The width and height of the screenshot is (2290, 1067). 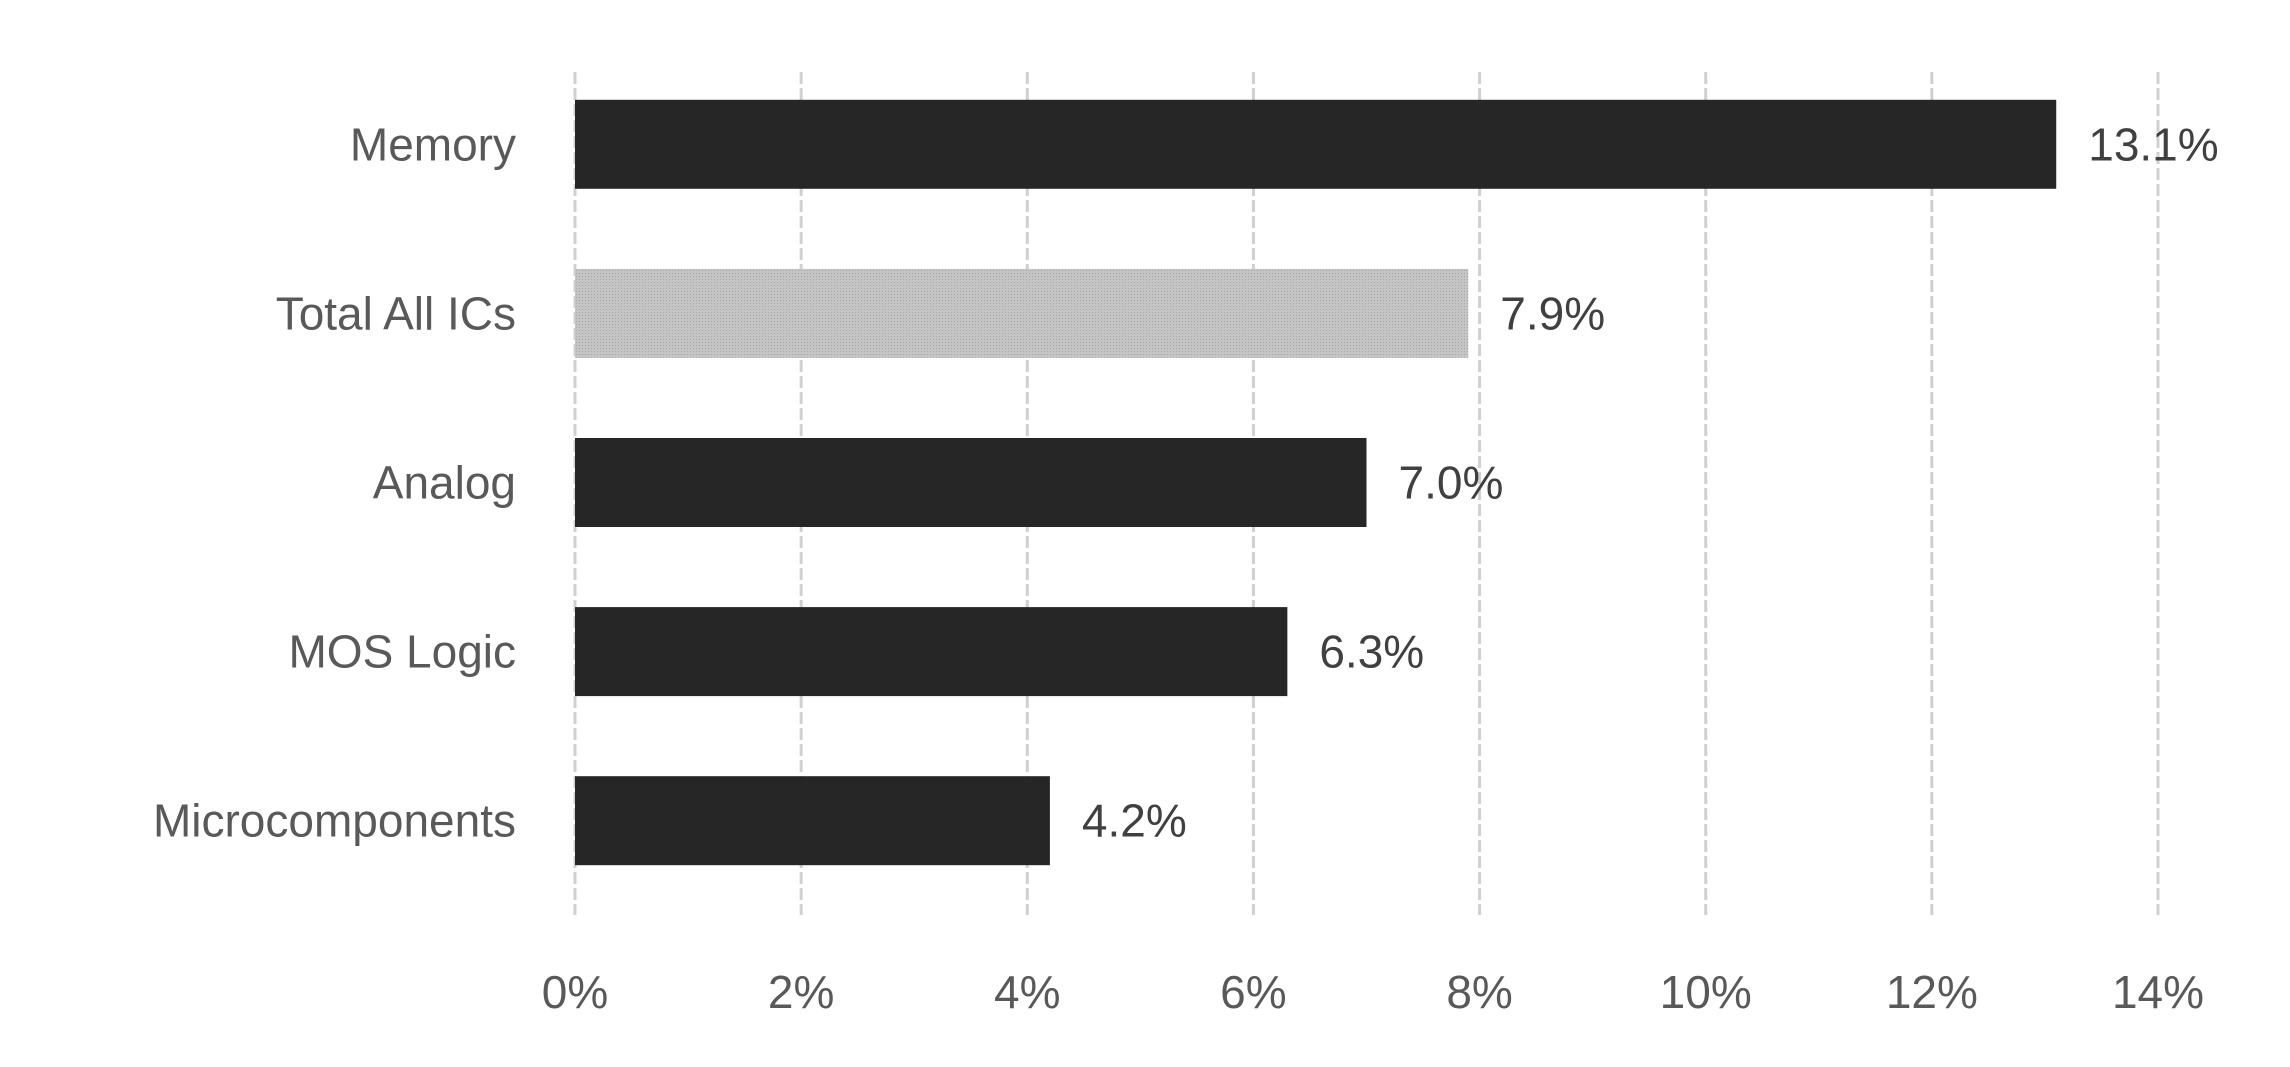 What do you see at coordinates (2158, 992) in the screenshot?
I see `x-tick-label: 14%` at bounding box center [2158, 992].